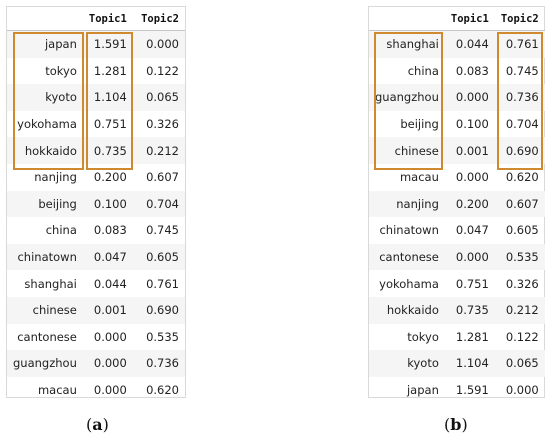 The image size is (550, 441). What do you see at coordinates (96, 71) in the screenshot?
I see `table-row: tokyo 1.281 0.122` at bounding box center [96, 71].